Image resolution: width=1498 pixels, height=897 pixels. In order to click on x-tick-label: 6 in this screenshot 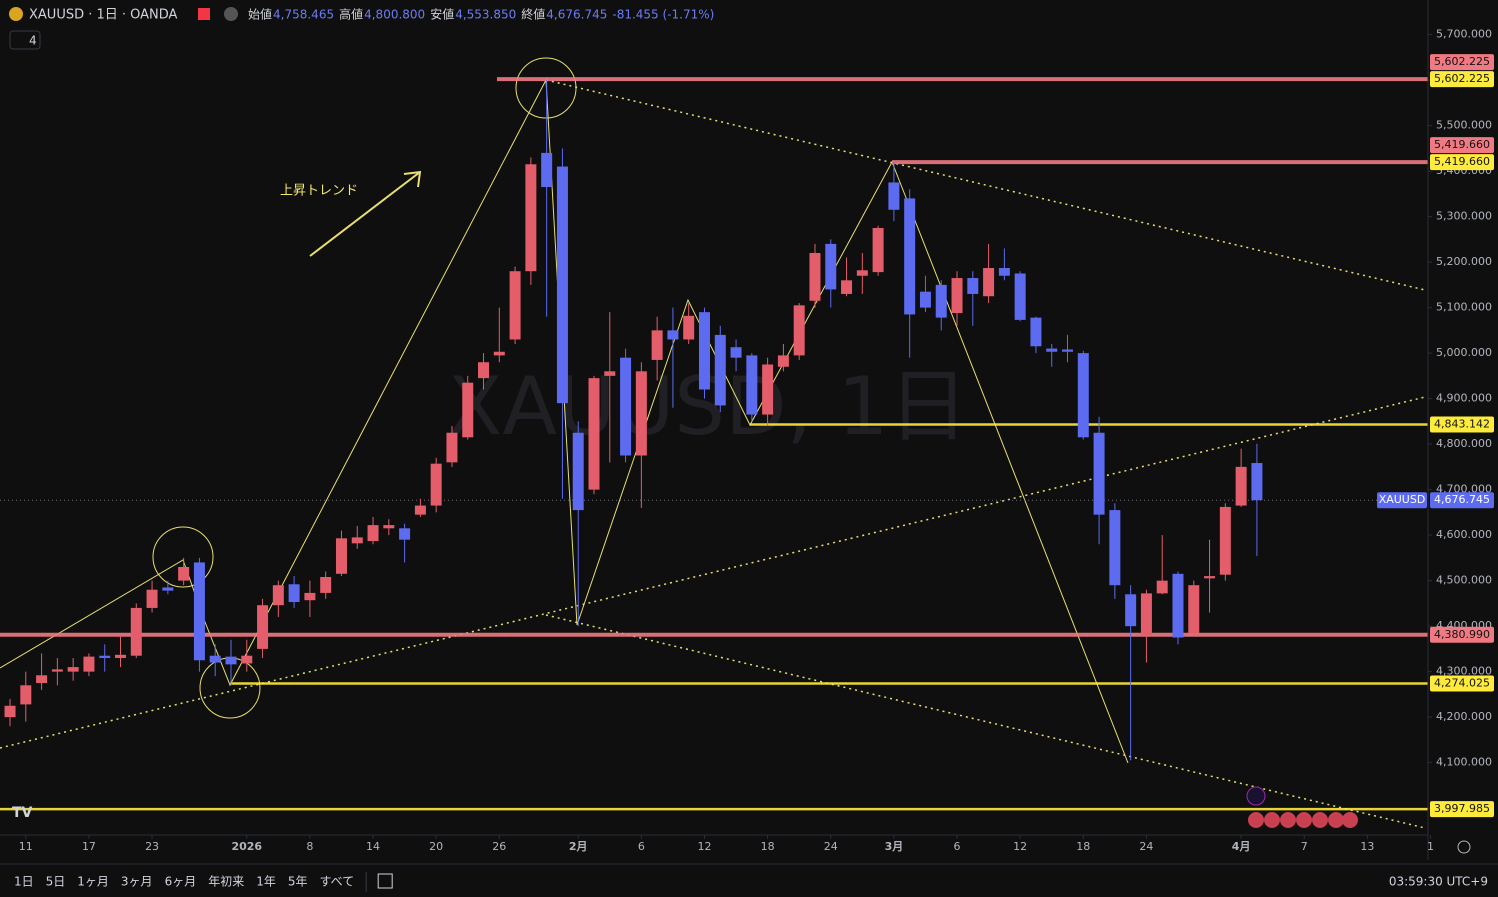, I will do `click(957, 846)`.